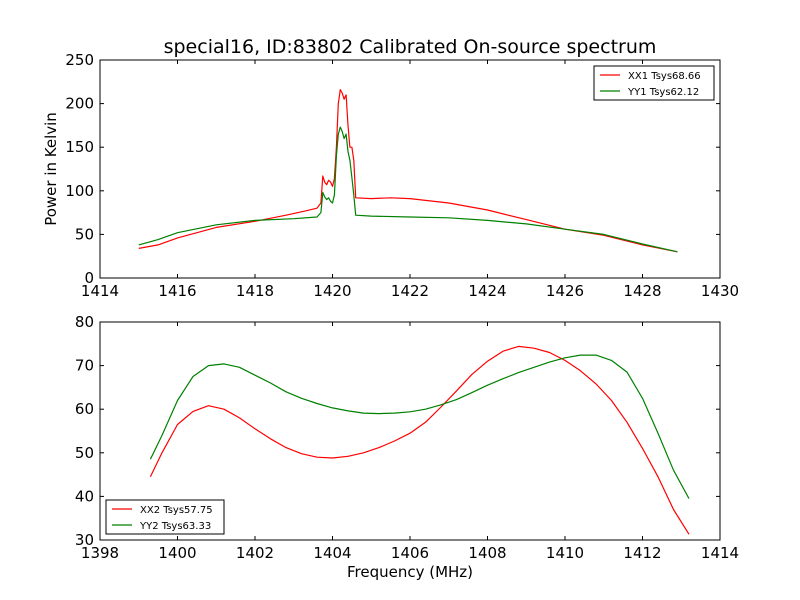 The image size is (800, 600). I want to click on top-x-tick-label: 1416, so click(177, 291).